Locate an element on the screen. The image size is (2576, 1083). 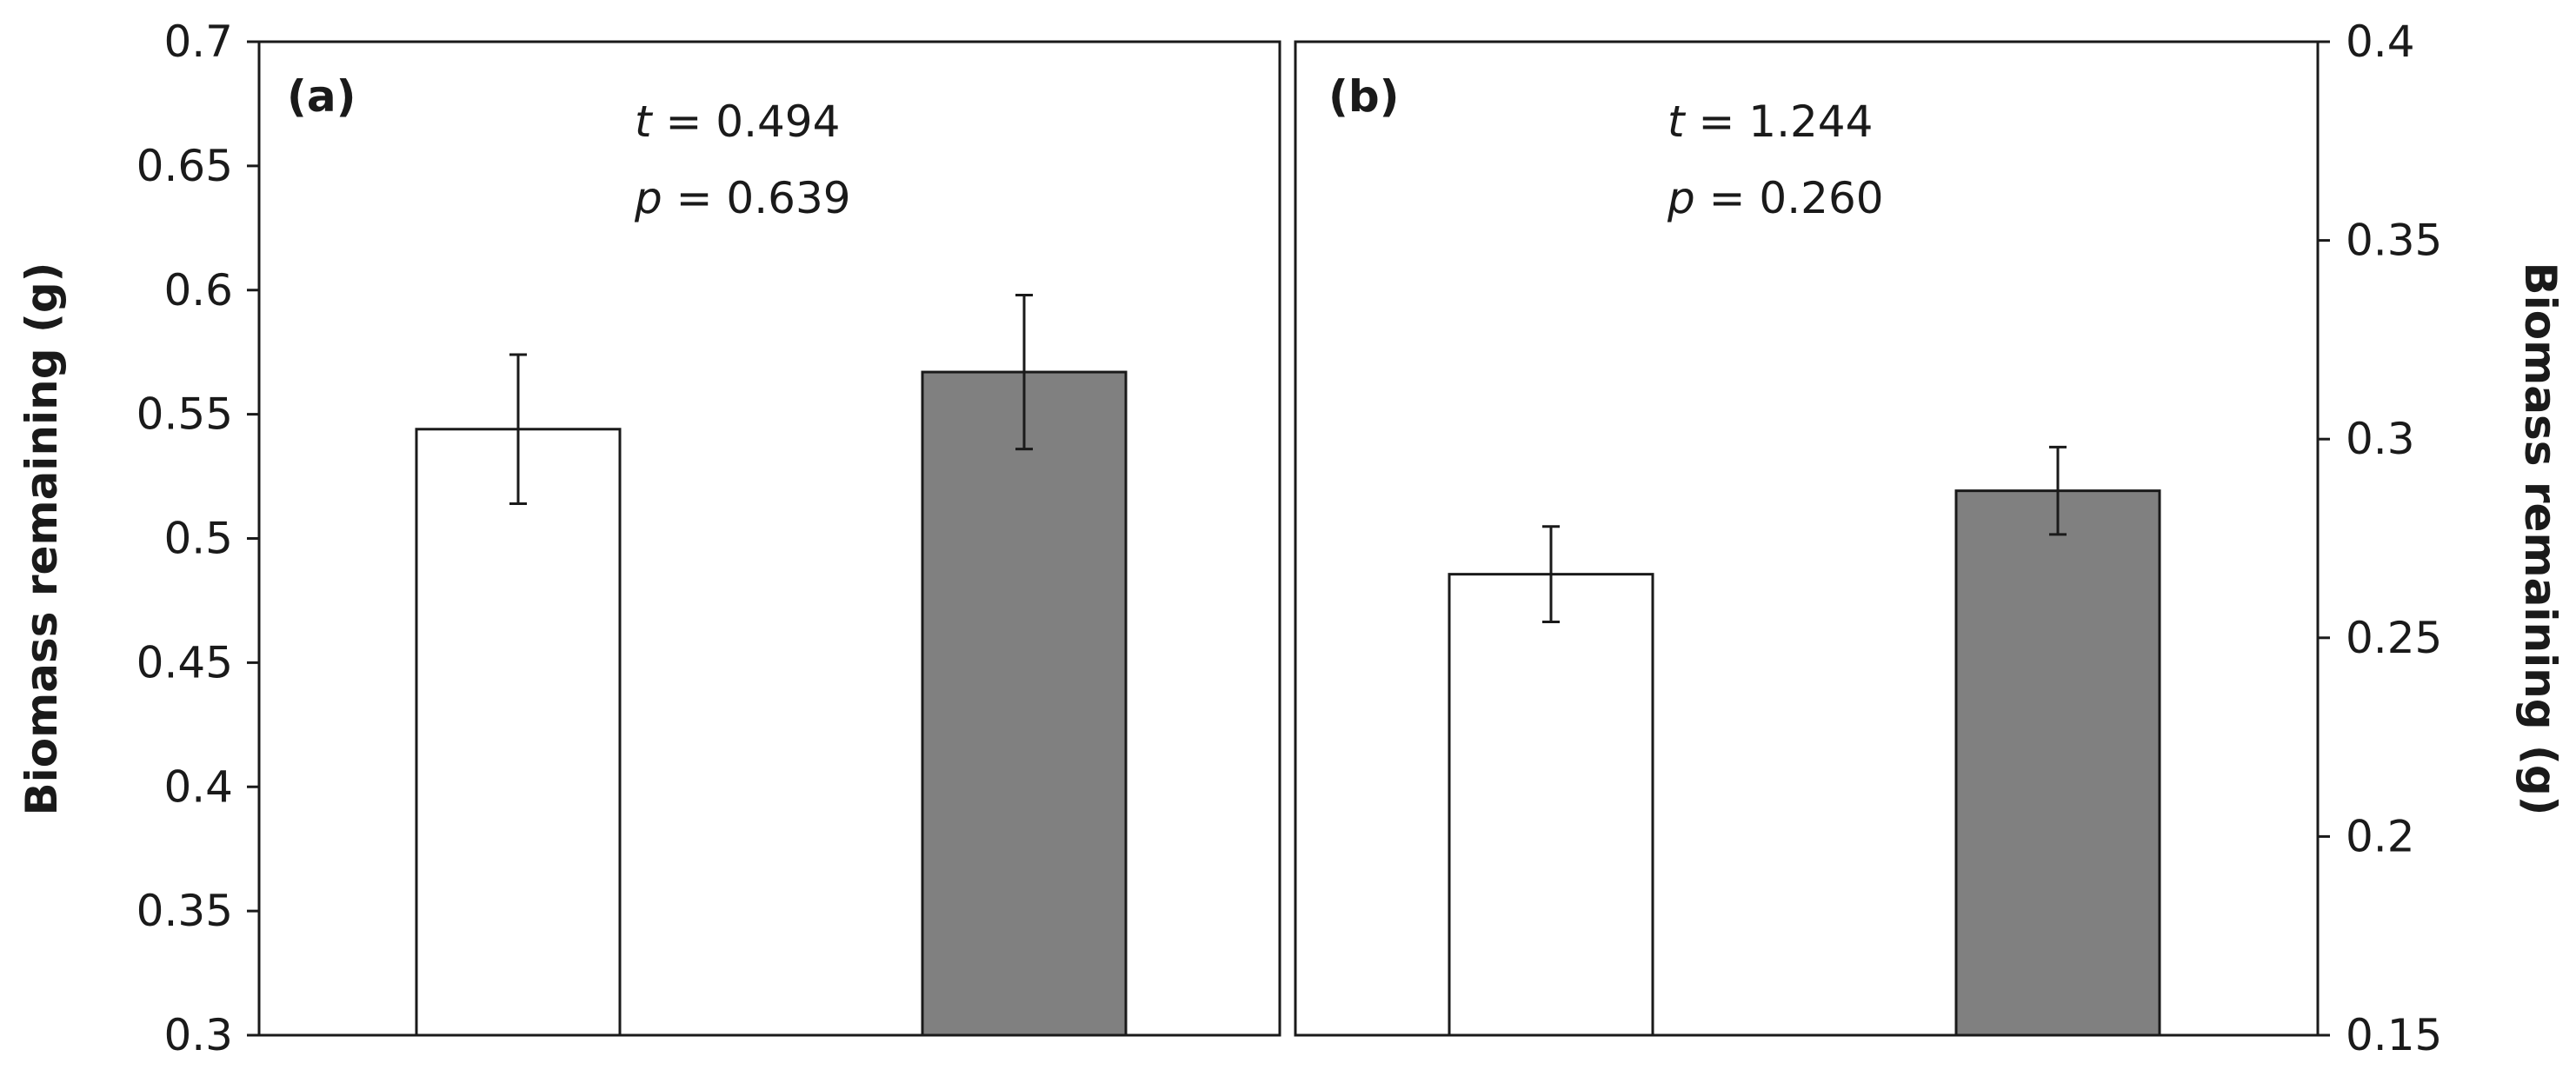
panel-b-t-value: = 1.244 is located at coordinates (1779, 121).